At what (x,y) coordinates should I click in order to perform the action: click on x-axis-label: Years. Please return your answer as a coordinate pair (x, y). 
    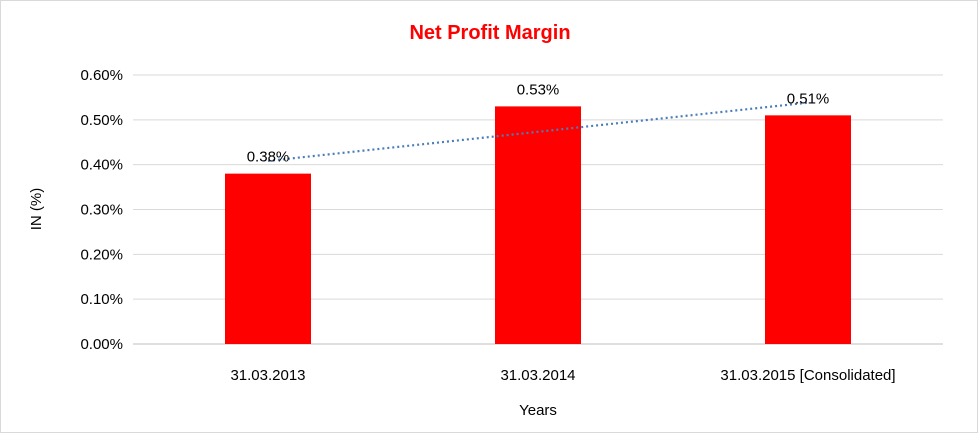
    Looking at the image, I should click on (538, 410).